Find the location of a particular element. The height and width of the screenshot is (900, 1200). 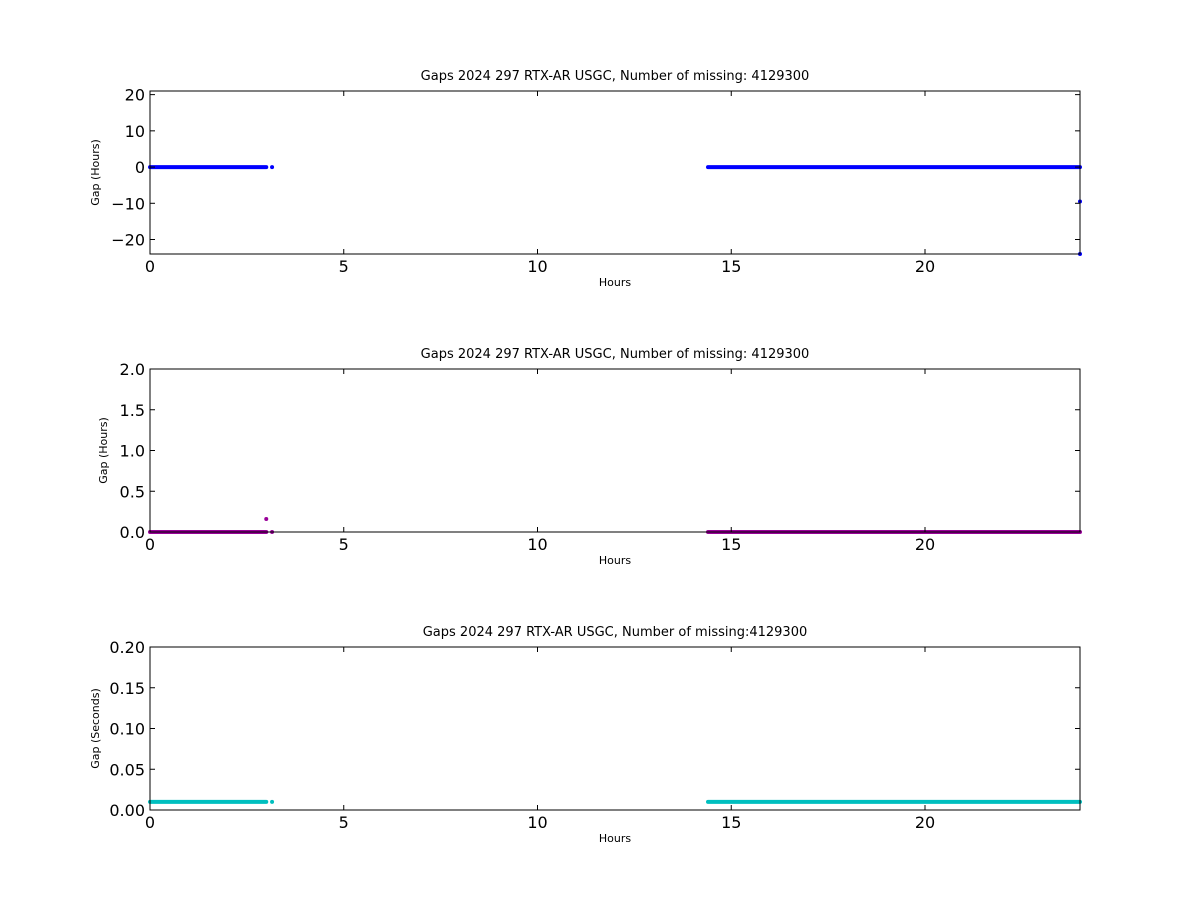

y-tick-label: 20 is located at coordinates (135, 95).